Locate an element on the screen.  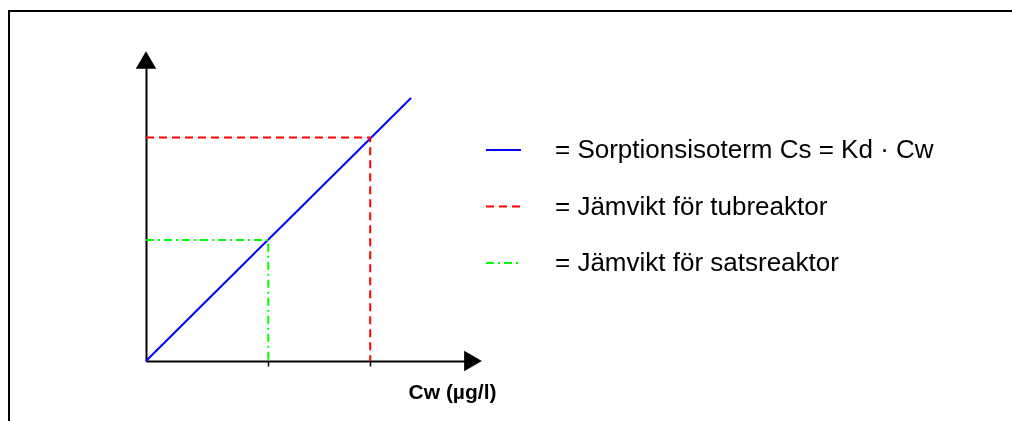
legend-label: = Jämvikt för satsreaktor is located at coordinates (697, 262).